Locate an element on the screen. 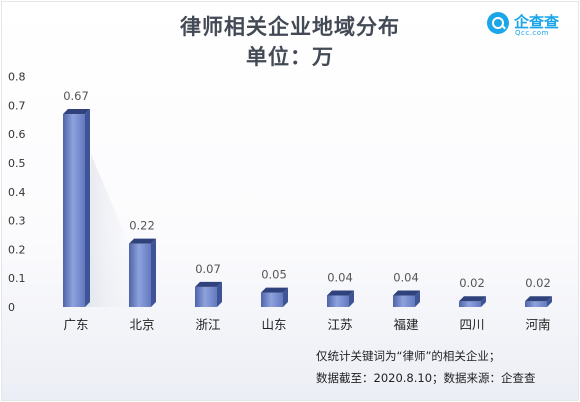 Image resolution: width=580 pixels, height=402 pixels. x-category-label: 浙江 is located at coordinates (207, 324).